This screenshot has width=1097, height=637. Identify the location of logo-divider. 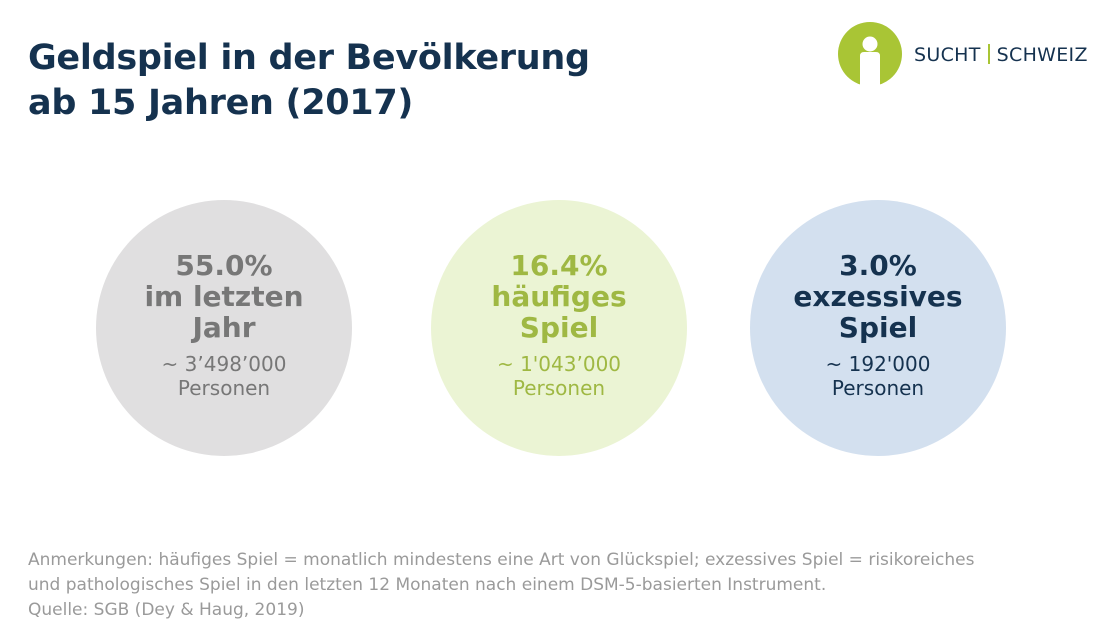
(988, 54).